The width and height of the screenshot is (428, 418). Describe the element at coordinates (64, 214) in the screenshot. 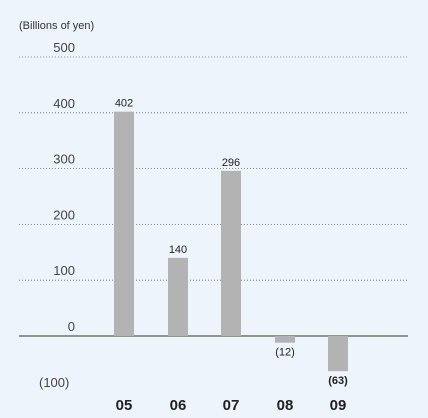

I see `y-tick-label: 200` at that location.